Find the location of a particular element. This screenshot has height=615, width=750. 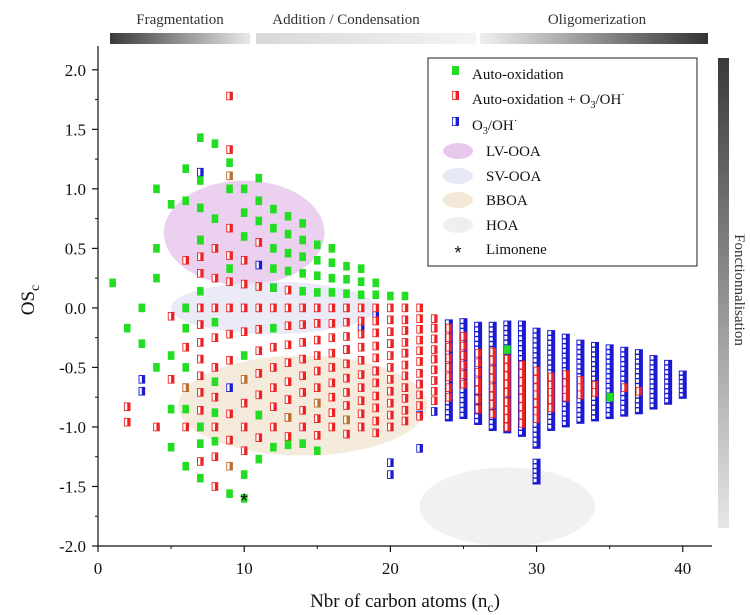

y-tick-label: 0.0 is located at coordinates (75, 308).